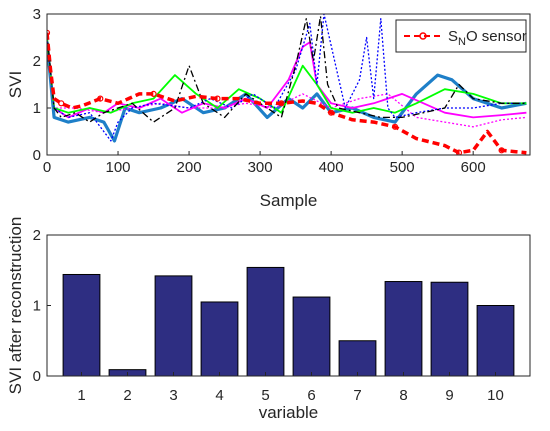 This screenshot has height=431, width=550. What do you see at coordinates (290, 388) in the screenshot?
I see `bottom-x-ticks: 1 2 3 4 5 6 7 8 9 10` at bounding box center [290, 388].